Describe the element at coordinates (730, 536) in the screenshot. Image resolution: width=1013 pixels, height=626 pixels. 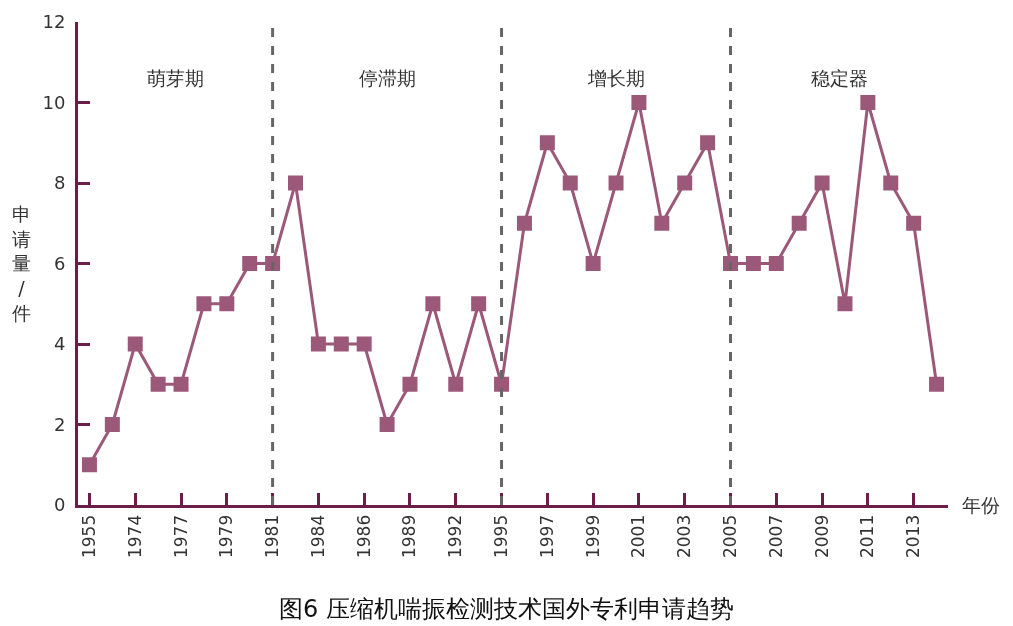
I see `x-tick-label: 2005` at that location.